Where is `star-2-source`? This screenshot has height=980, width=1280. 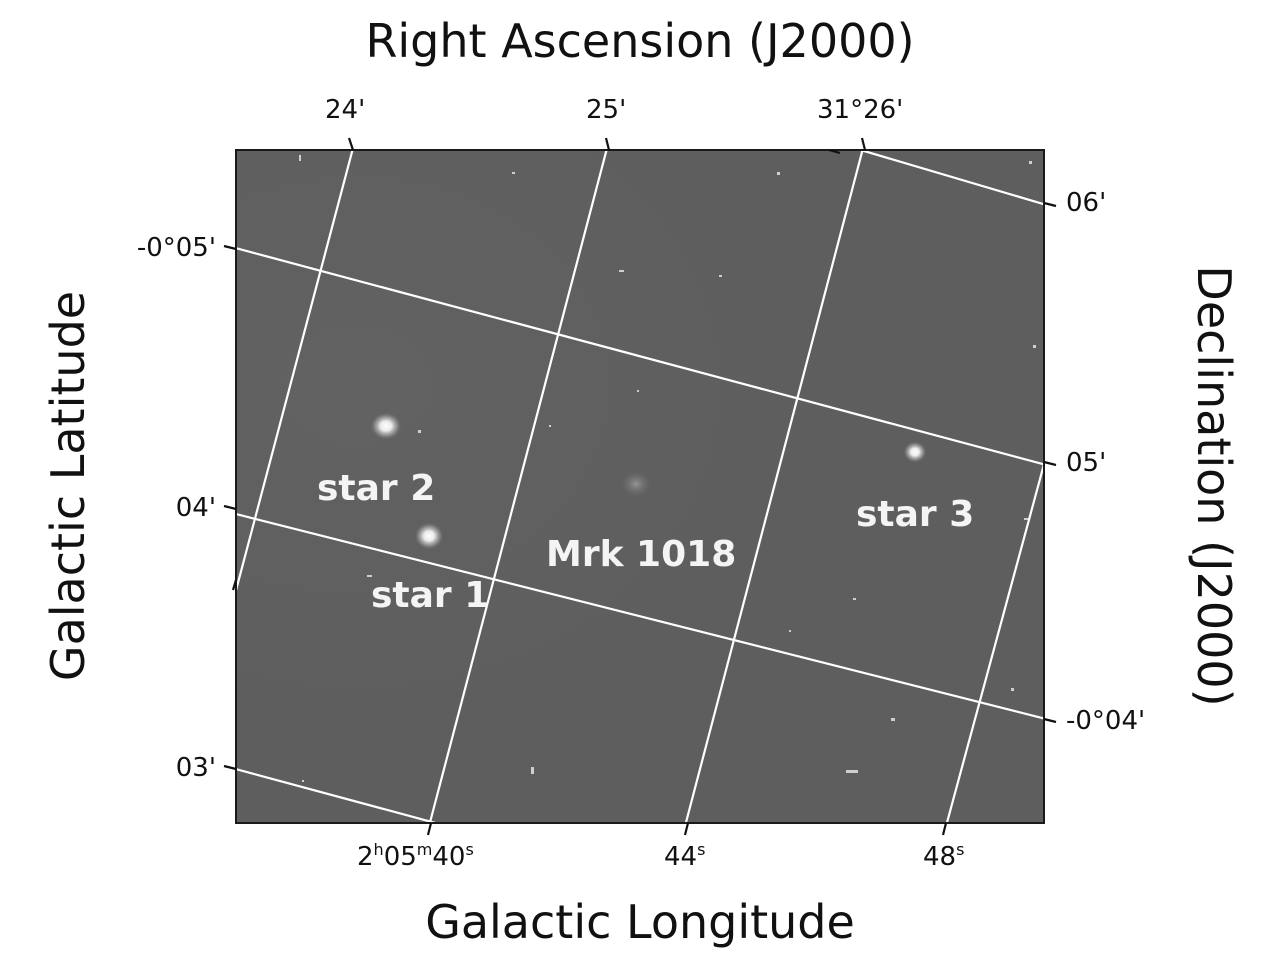
star-2-source is located at coordinates (386, 426).